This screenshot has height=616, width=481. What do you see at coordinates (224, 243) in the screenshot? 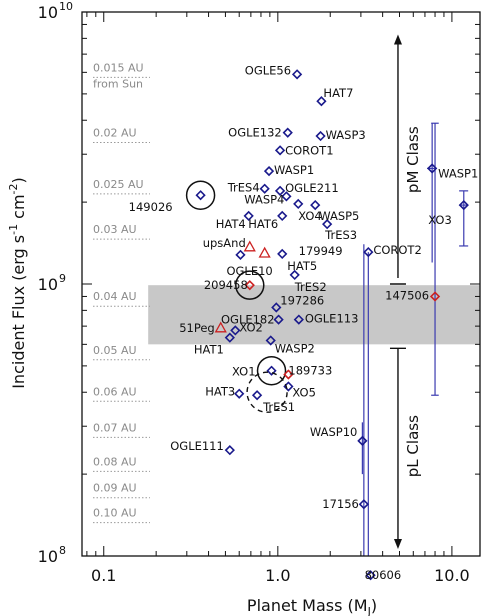
I see `point-label: upsAnd` at bounding box center [224, 243].